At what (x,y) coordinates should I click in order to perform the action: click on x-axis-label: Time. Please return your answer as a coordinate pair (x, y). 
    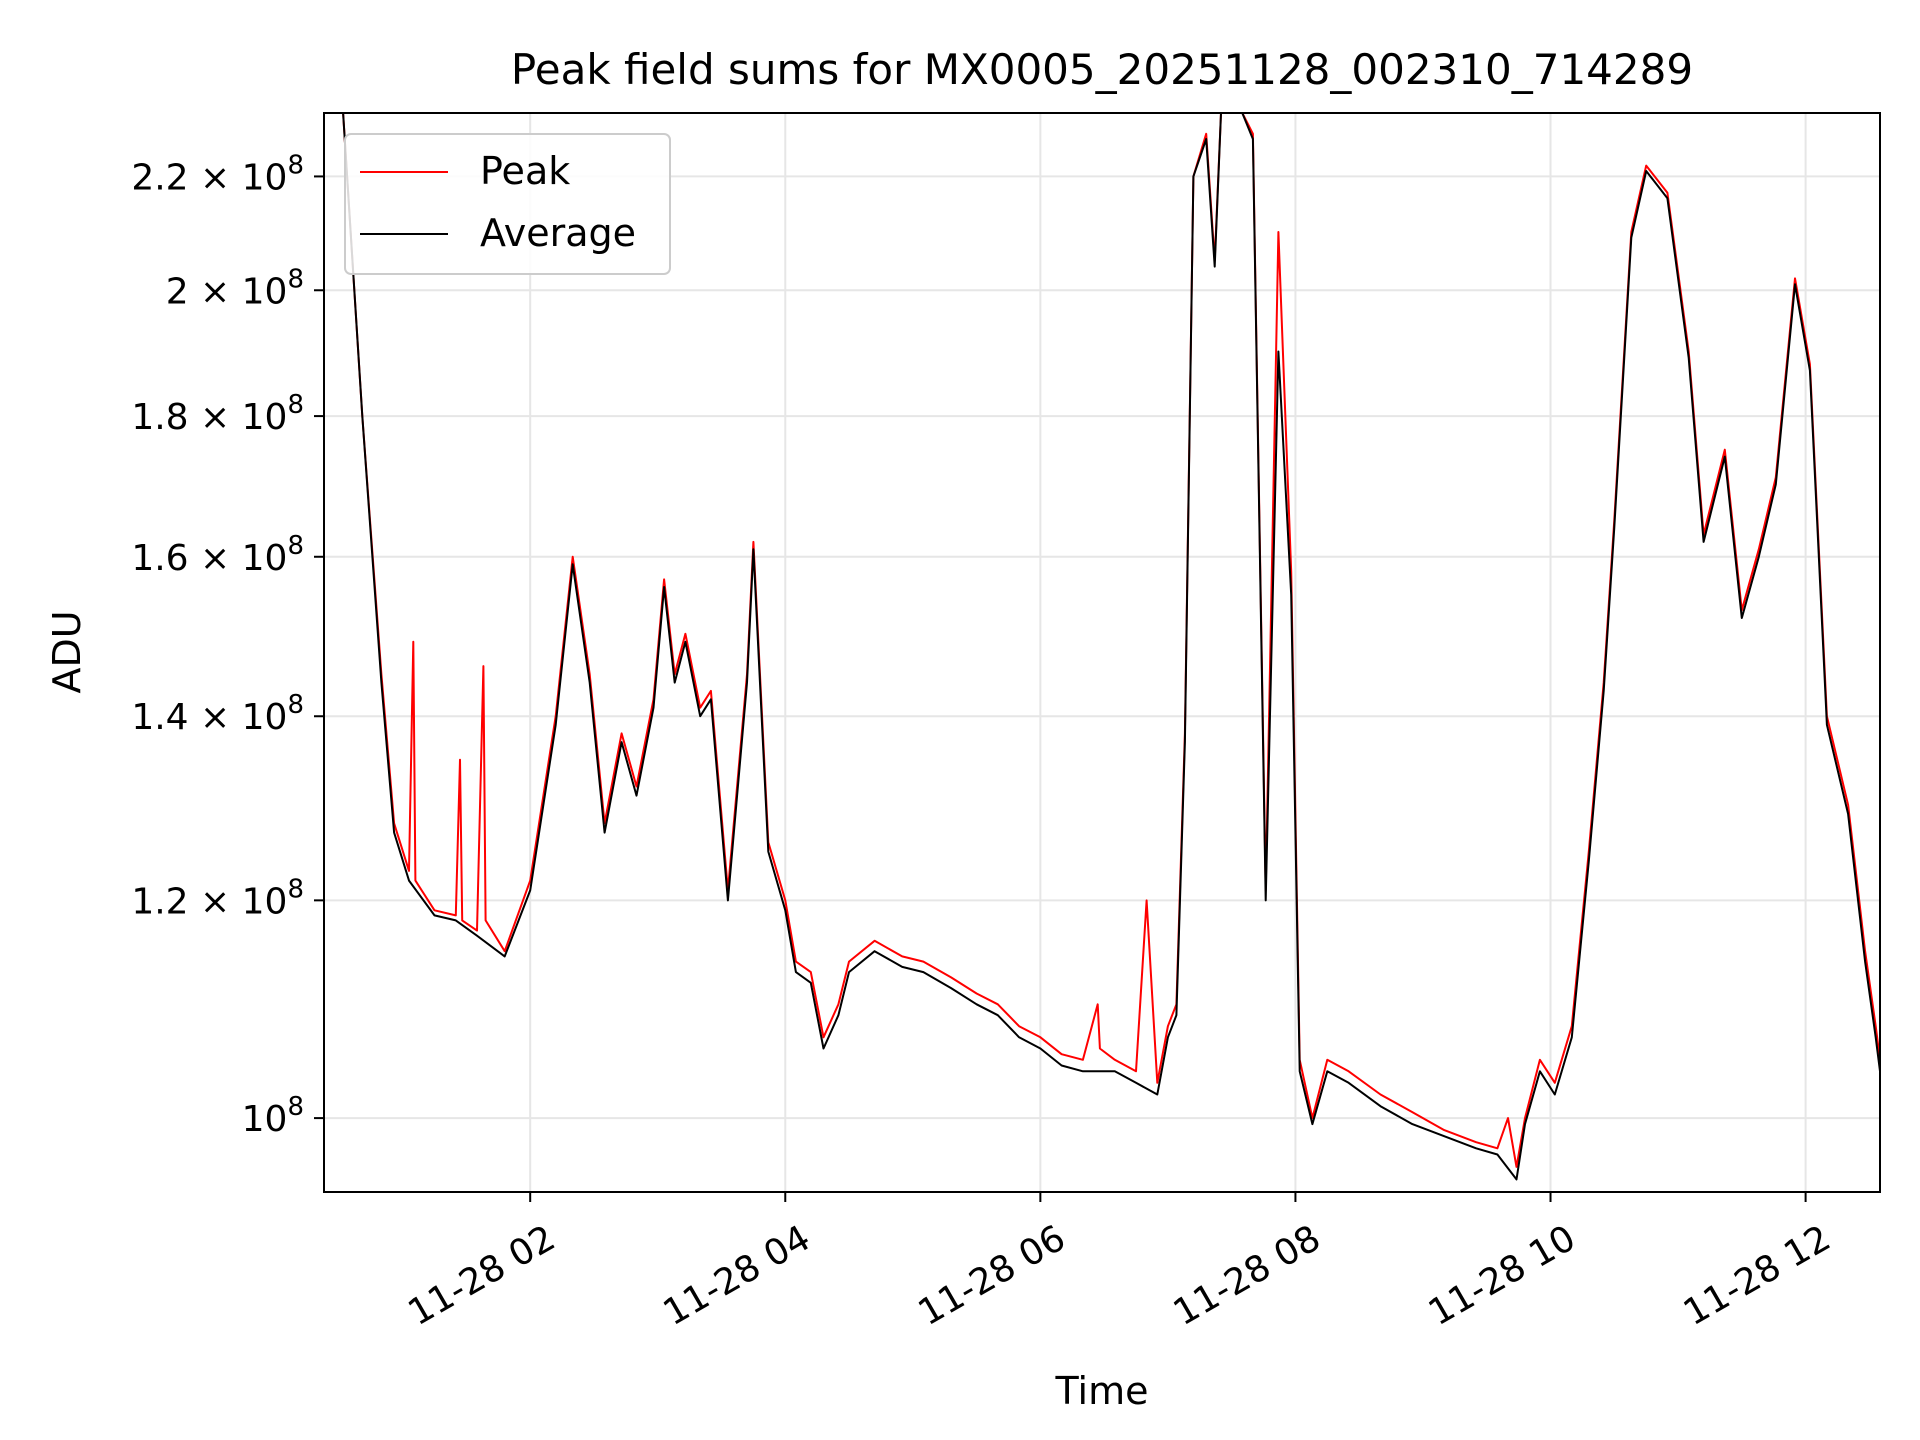
    Looking at the image, I should click on (1102, 1391).